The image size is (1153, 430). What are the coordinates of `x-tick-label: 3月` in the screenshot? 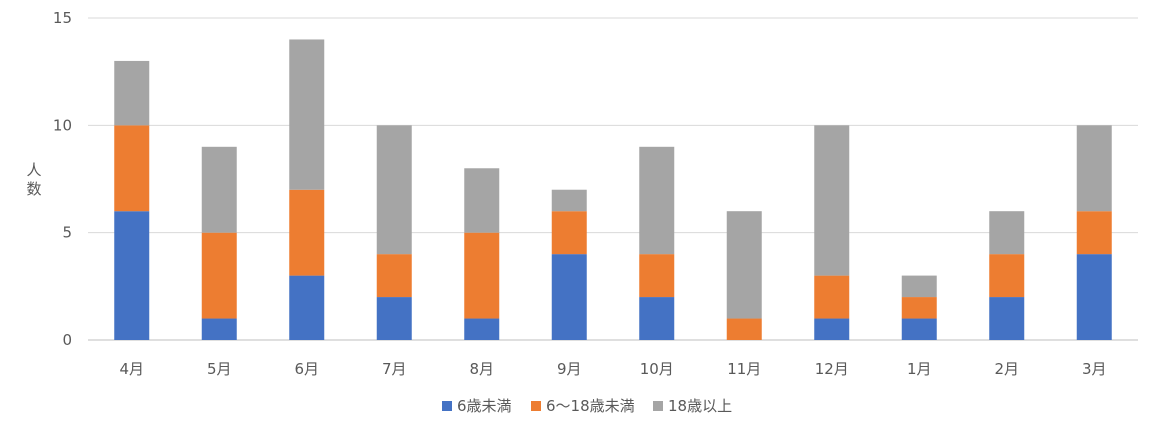 It's located at (1094, 369).